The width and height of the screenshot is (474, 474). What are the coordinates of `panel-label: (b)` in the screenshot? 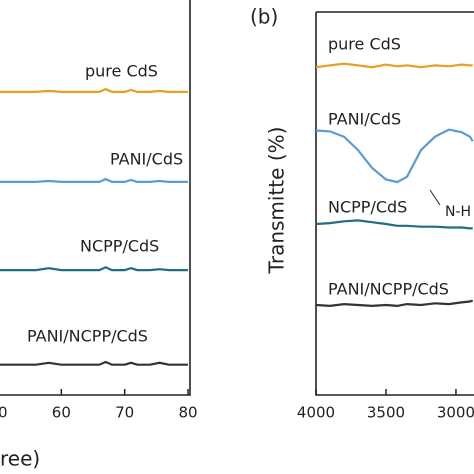 It's located at (264, 17).